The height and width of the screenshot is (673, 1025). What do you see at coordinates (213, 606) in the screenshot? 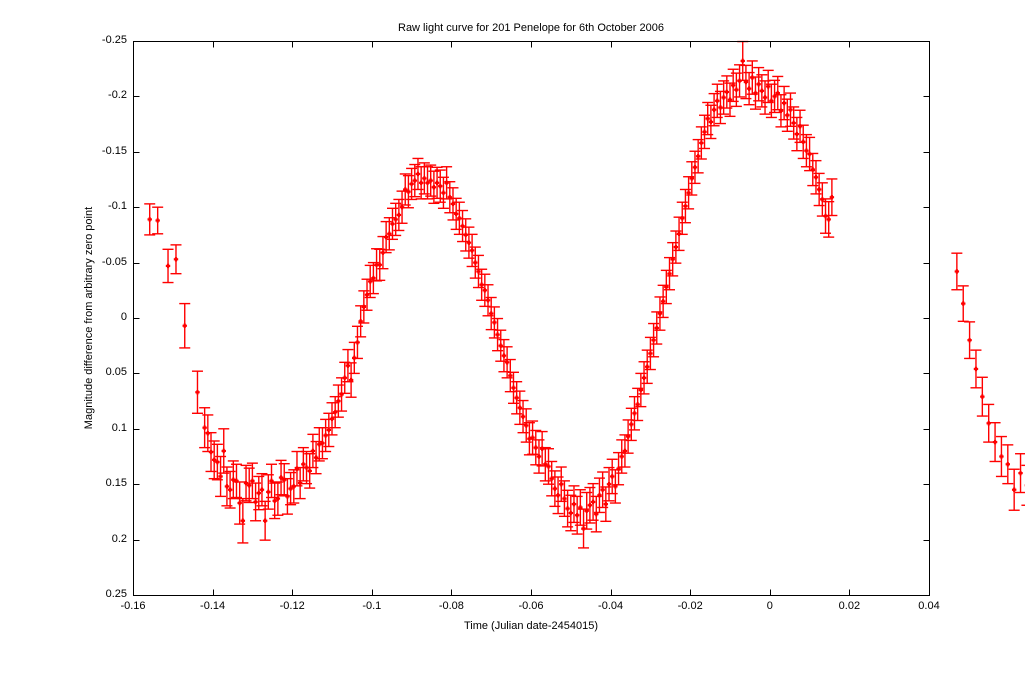
I see `x-tick-label: -0.14` at bounding box center [213, 606].